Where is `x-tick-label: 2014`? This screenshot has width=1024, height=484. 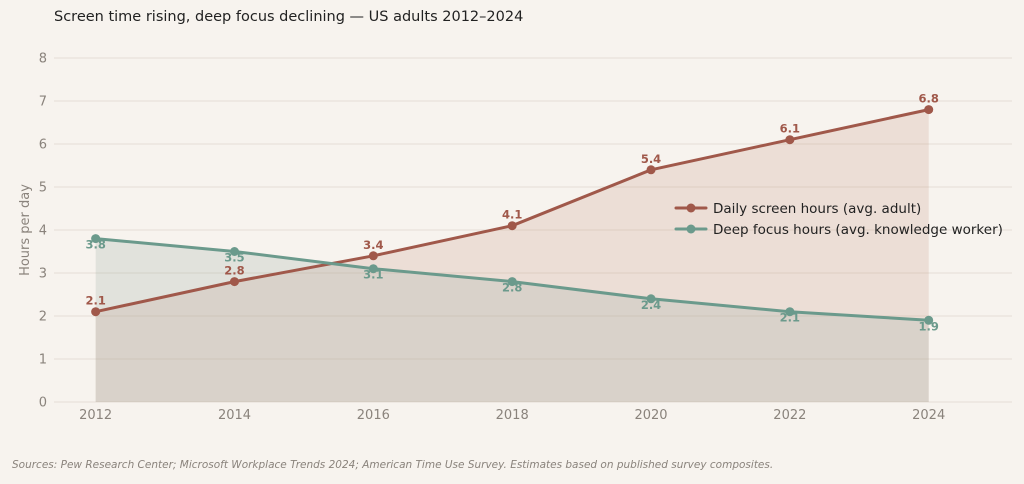
x-tick-label: 2014 is located at coordinates (234, 415).